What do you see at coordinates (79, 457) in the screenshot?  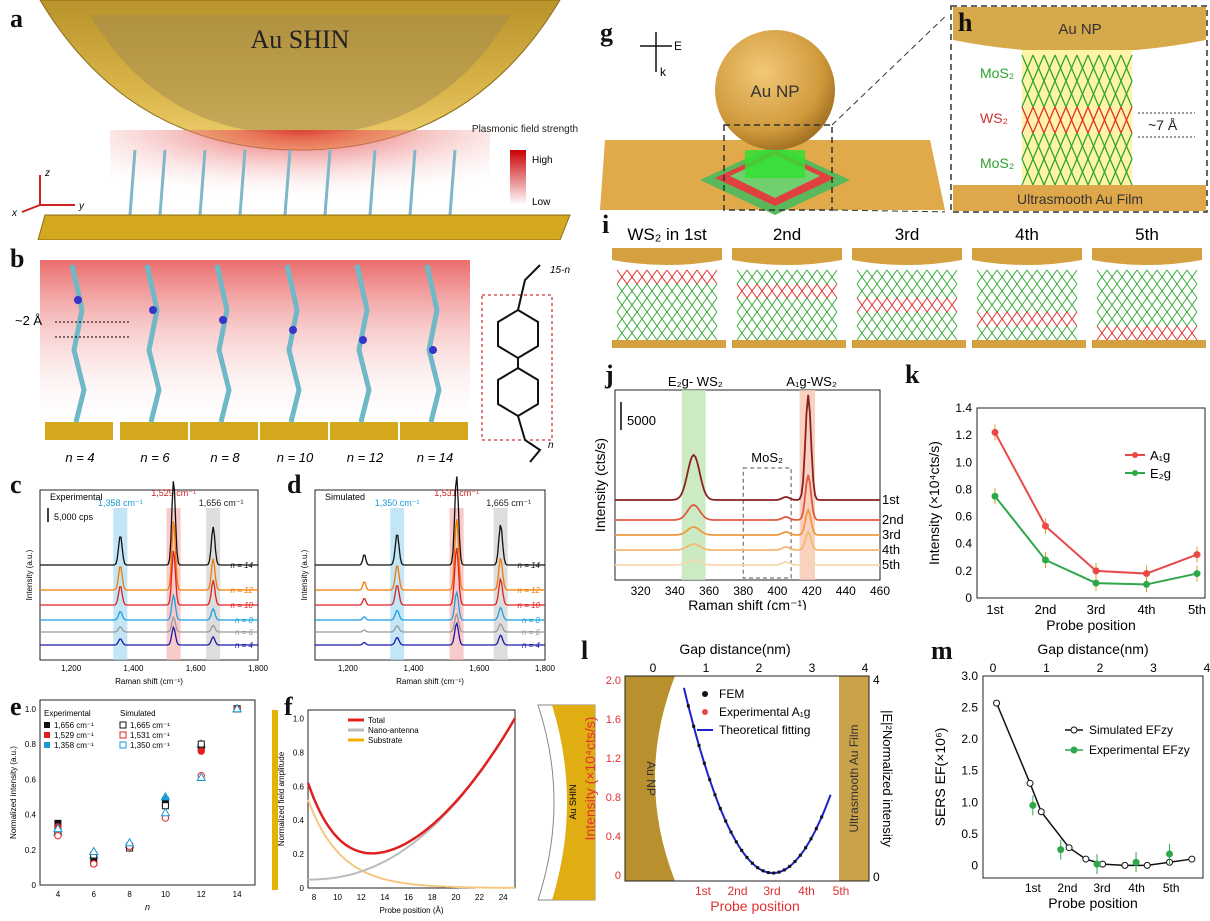 I see `n-label: n = 4` at bounding box center [79, 457].